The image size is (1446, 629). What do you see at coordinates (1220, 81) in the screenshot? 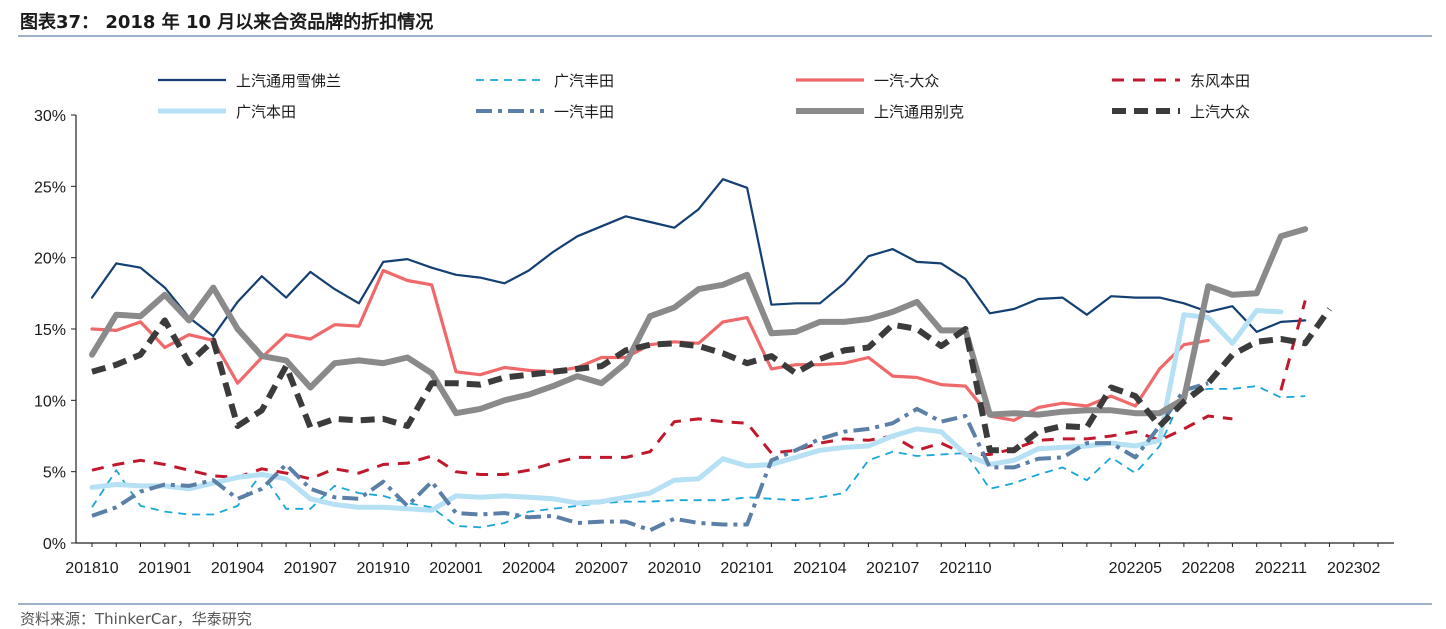
I see `legend-label: 东风本田` at bounding box center [1220, 81].